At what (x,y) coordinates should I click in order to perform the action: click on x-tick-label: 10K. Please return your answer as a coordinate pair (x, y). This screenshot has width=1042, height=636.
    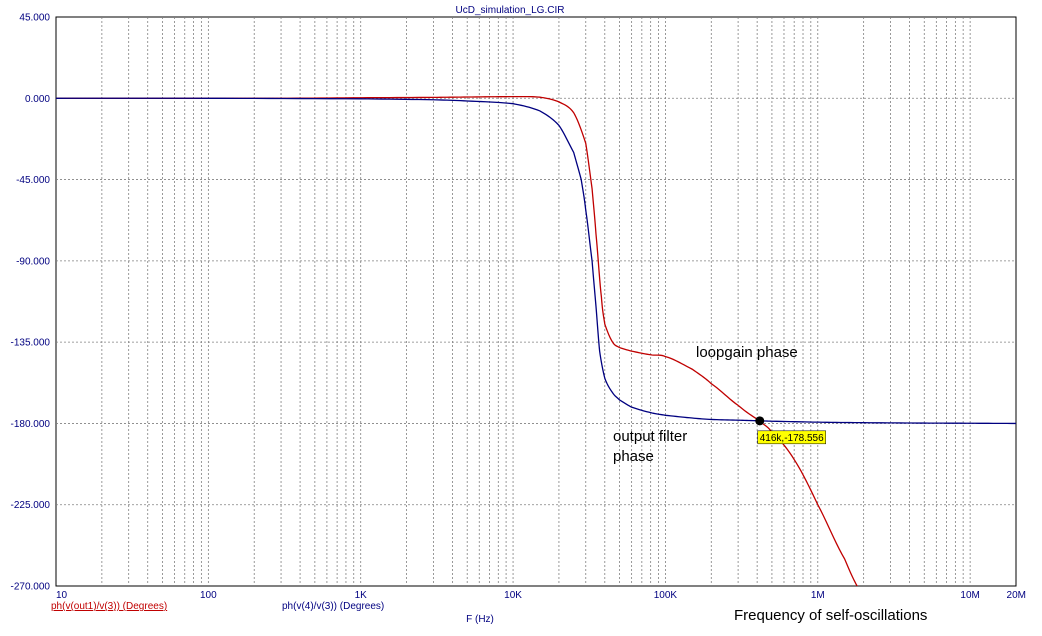
    Looking at the image, I should click on (513, 595).